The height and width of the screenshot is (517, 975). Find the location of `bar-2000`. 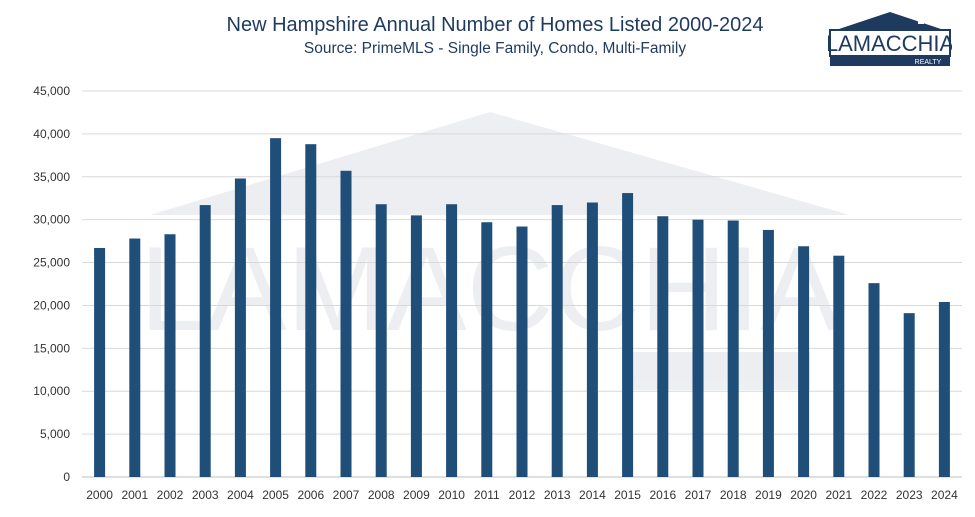

bar-2000 is located at coordinates (100, 362).